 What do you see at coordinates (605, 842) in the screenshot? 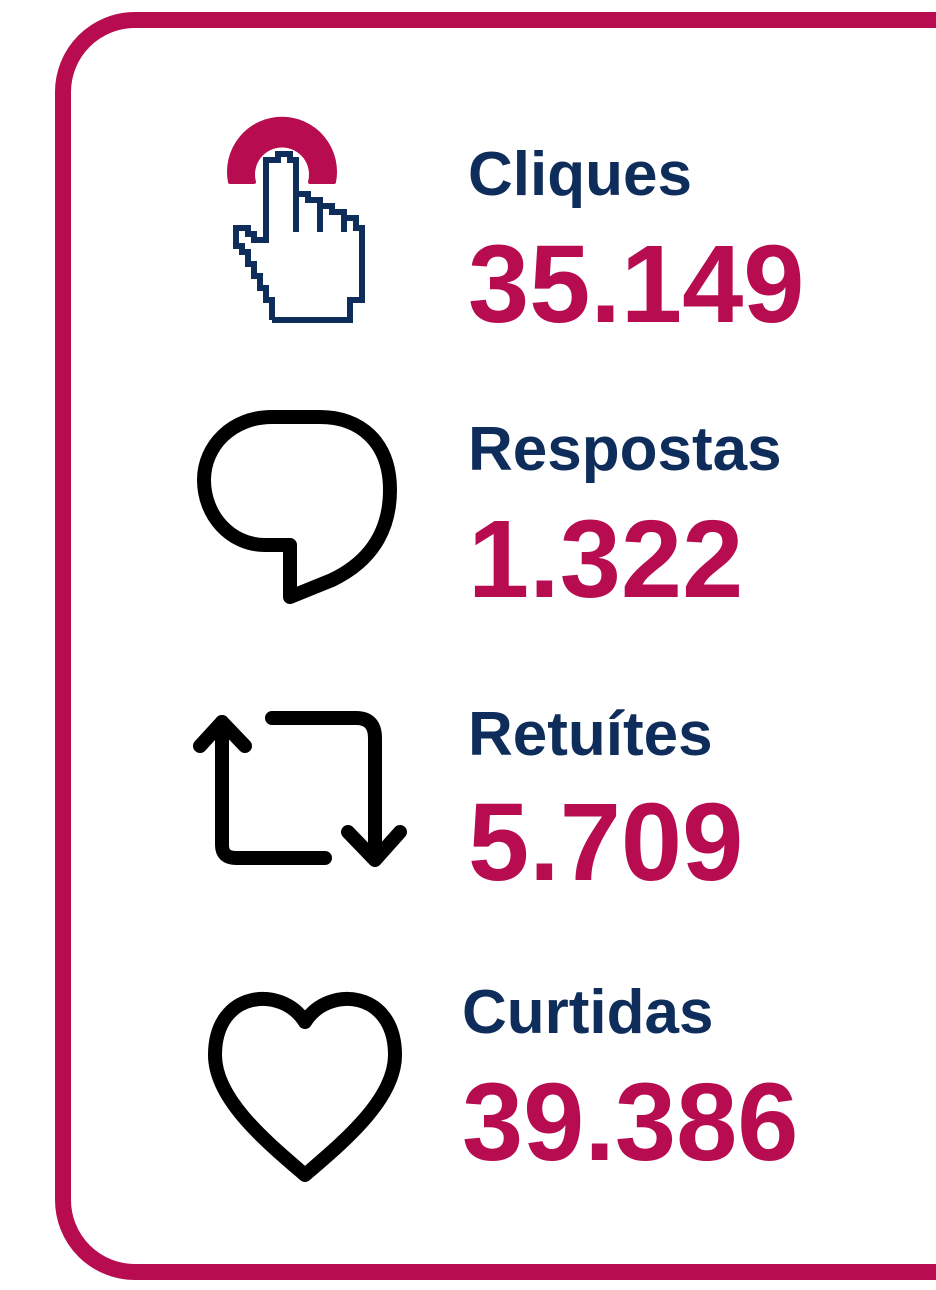
I see `stat-value: 5.709` at bounding box center [605, 842].